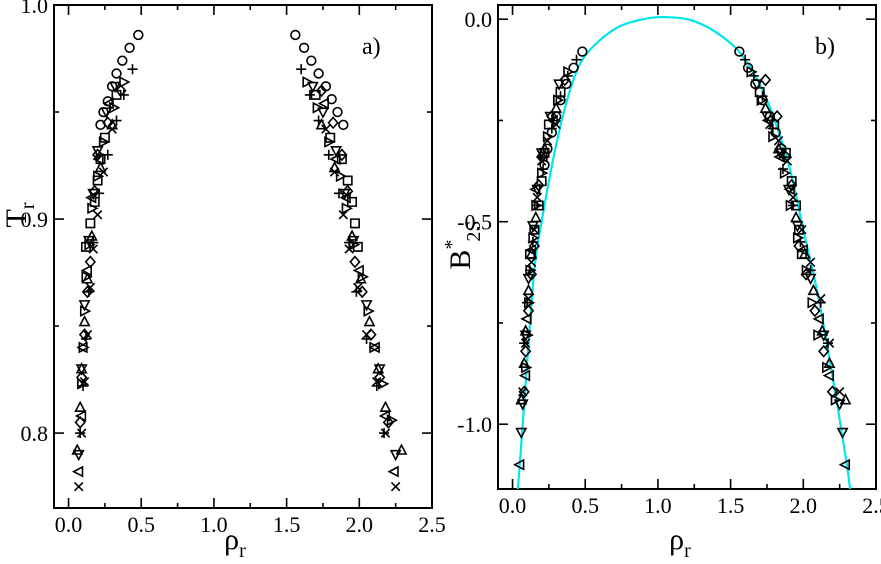  I want to click on panel-b-ylabel-star: *, so click(452, 245).